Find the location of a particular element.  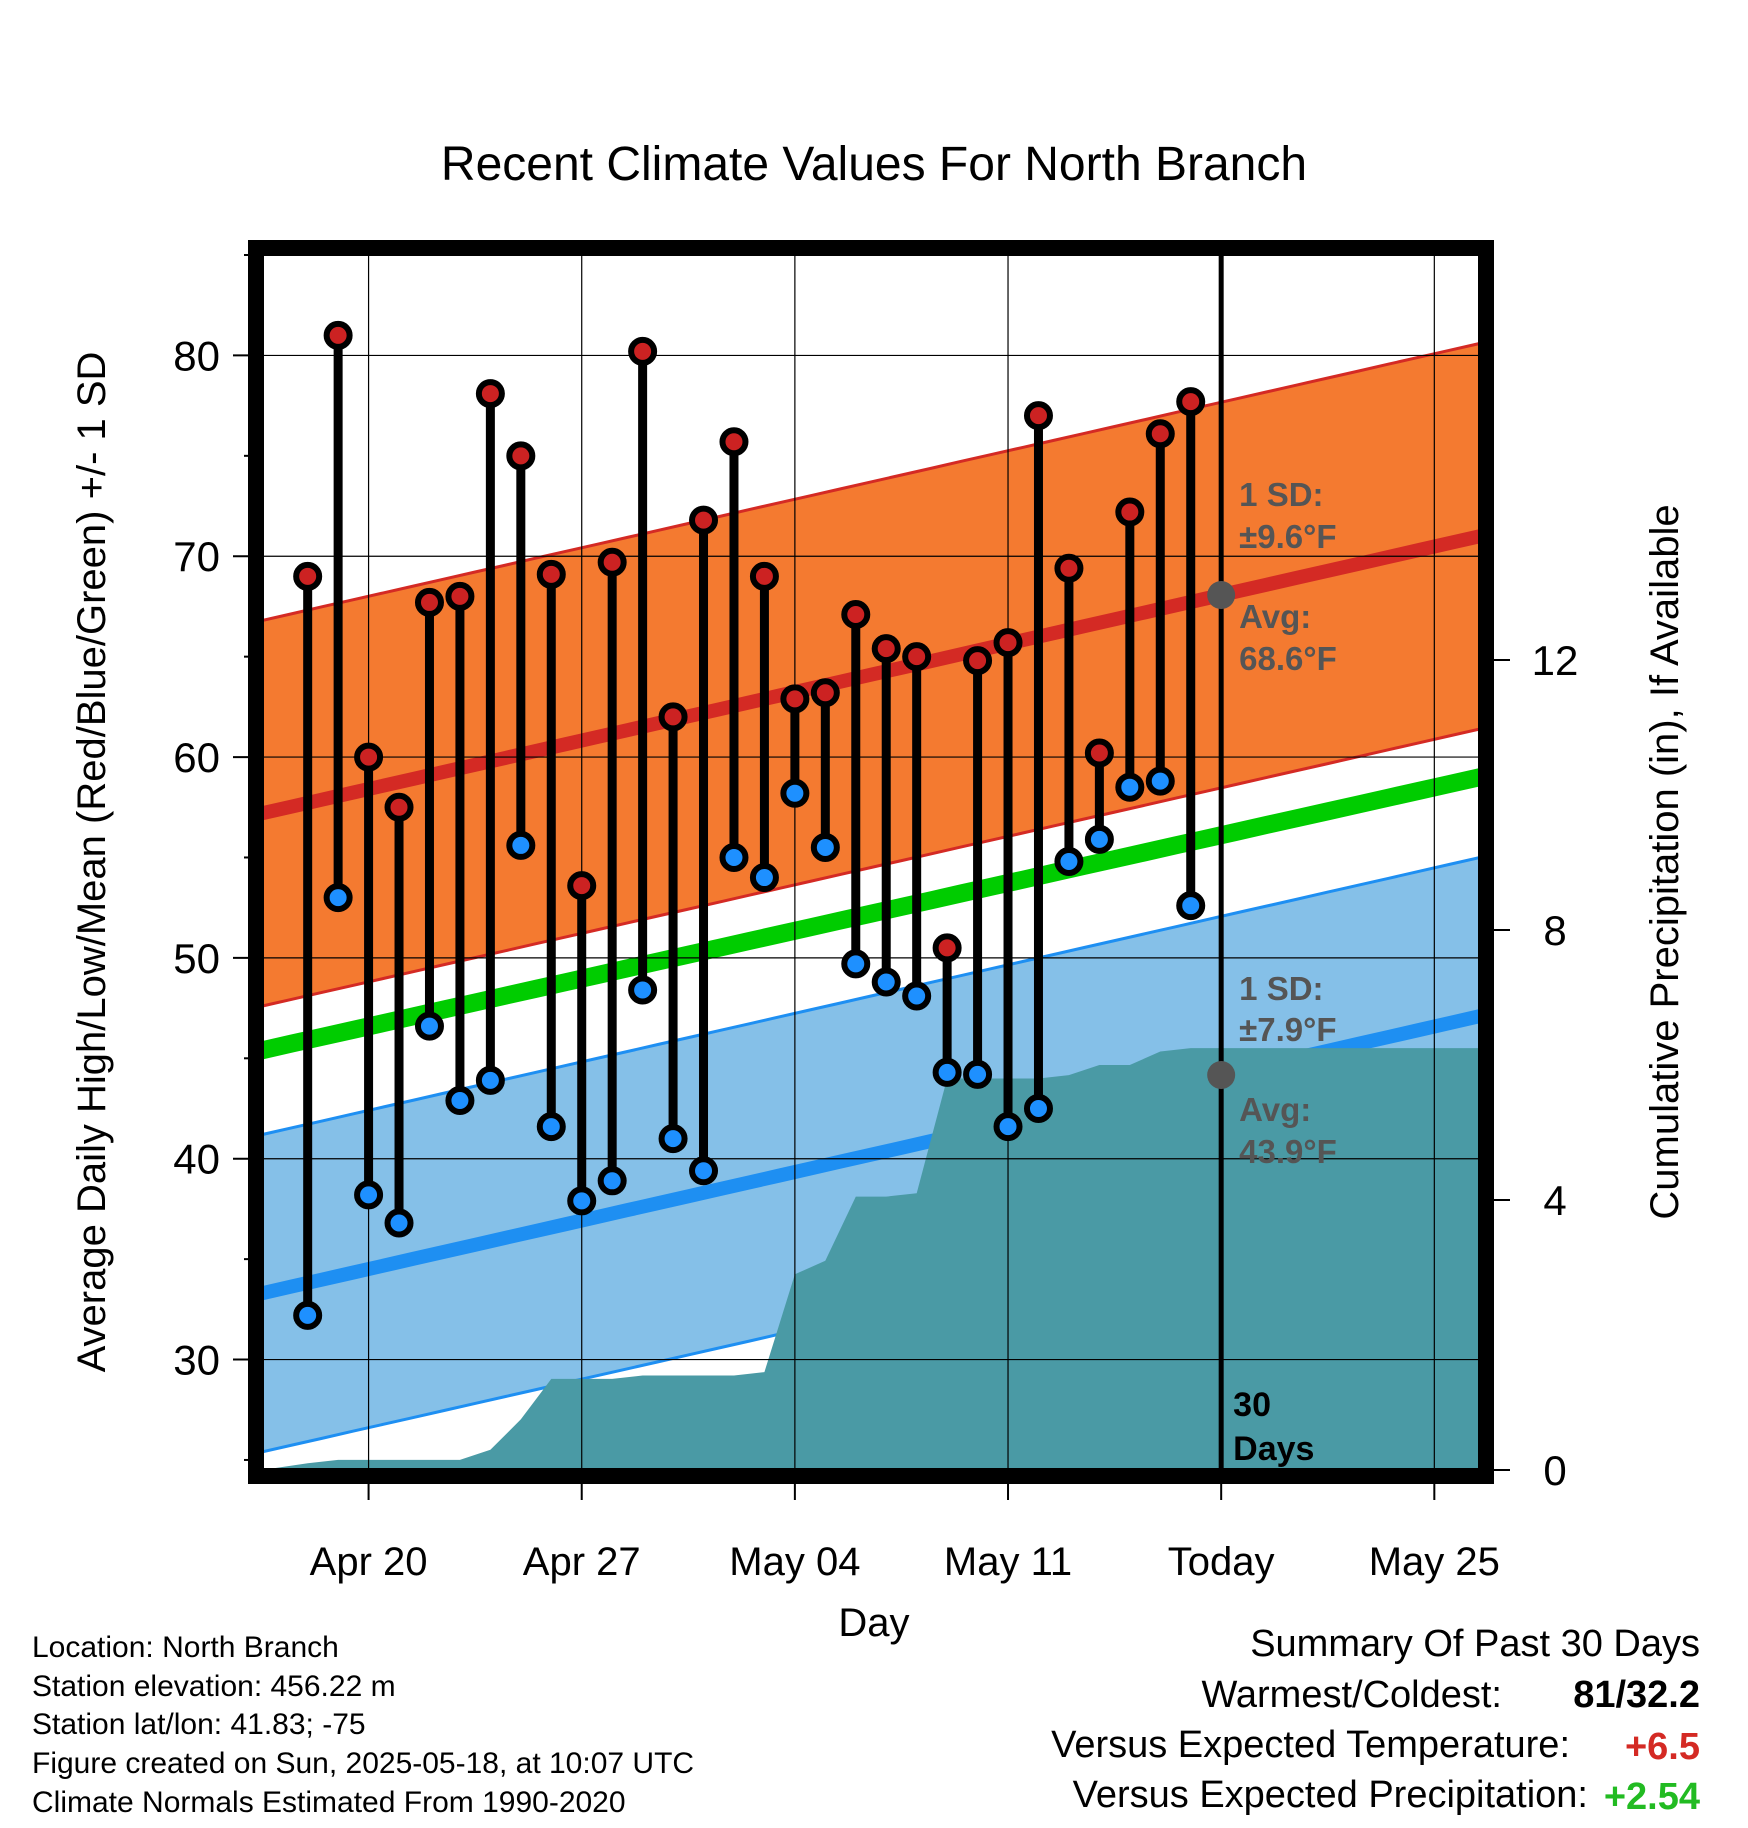

y-tick-label: 80 is located at coordinates (196, 355).